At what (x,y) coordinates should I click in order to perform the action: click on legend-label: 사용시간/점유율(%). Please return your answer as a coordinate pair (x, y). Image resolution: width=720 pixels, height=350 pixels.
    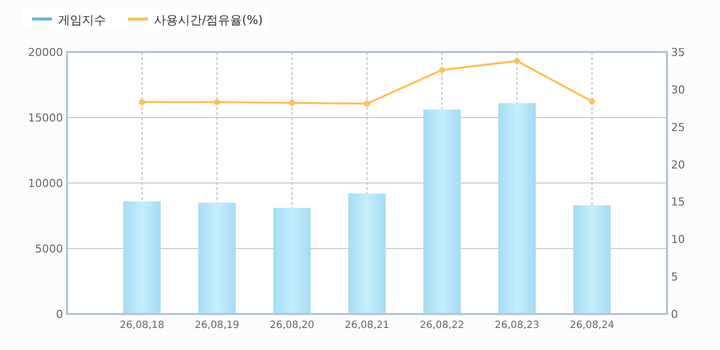
    Looking at the image, I should click on (208, 20).